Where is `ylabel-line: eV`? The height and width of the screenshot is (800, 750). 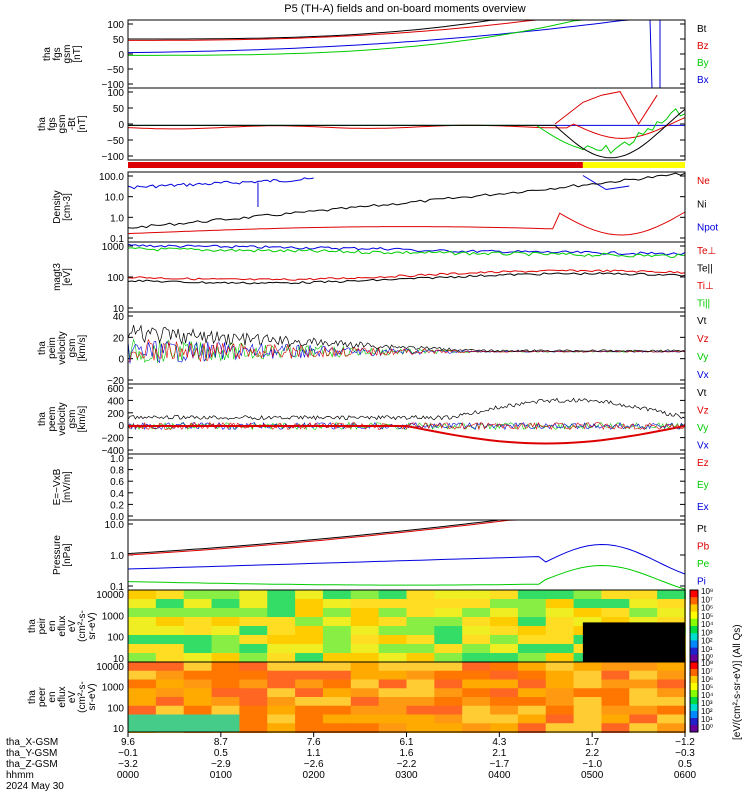 ylabel-line: eV is located at coordinates (72, 697).